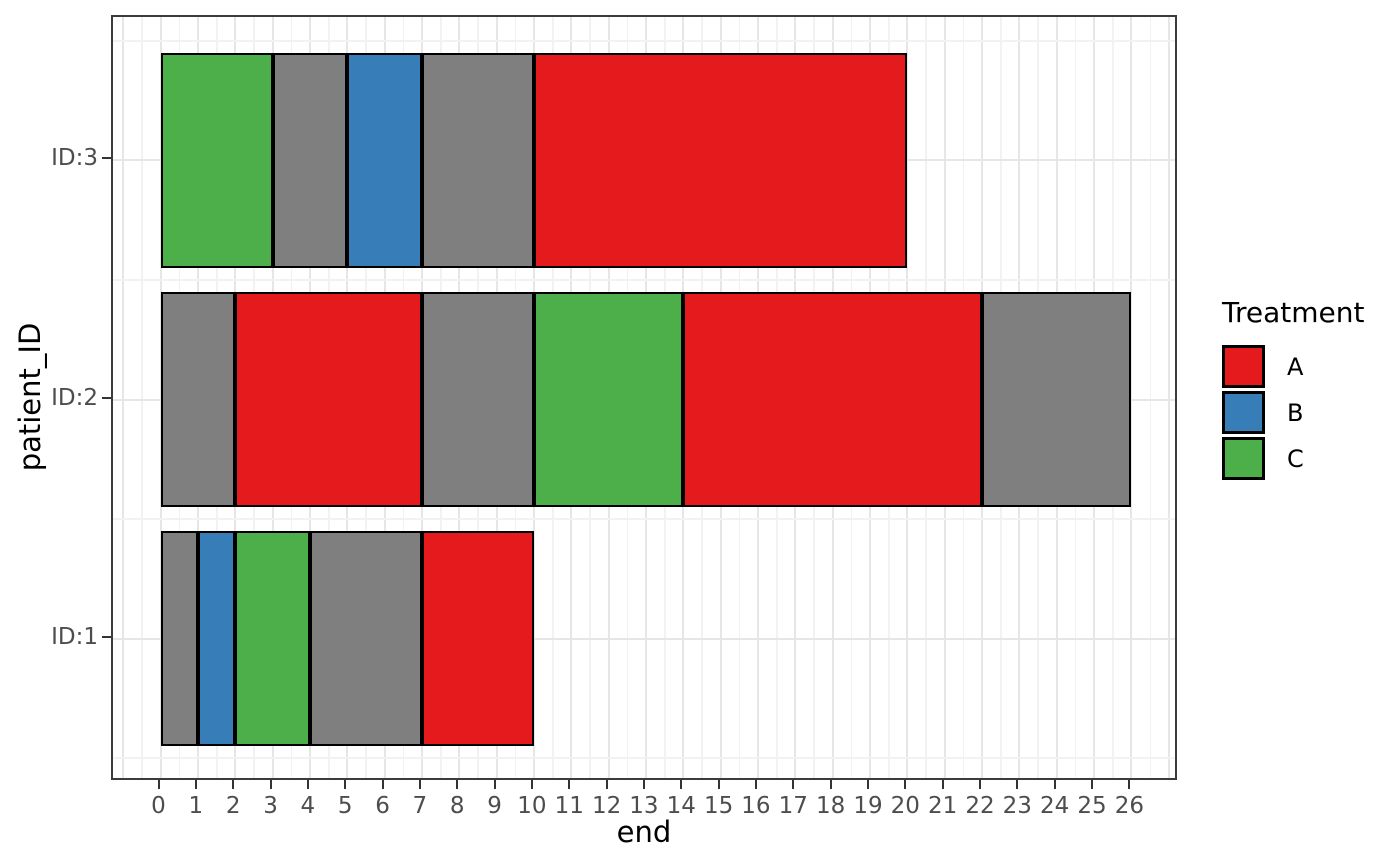 The height and width of the screenshot is (865, 1400). What do you see at coordinates (494, 806) in the screenshot?
I see `x-tick-label: 9` at bounding box center [494, 806].